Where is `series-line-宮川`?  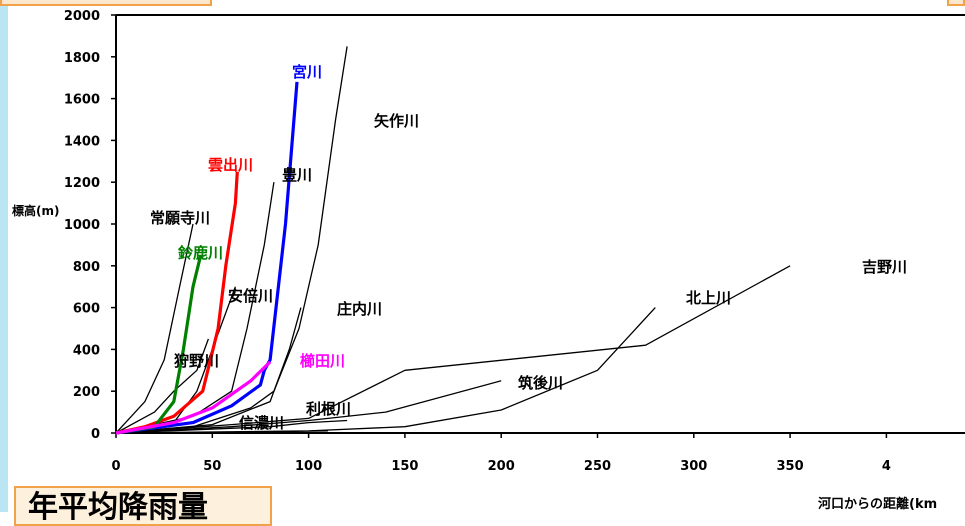
series-line-宮川 is located at coordinates (207, 258).